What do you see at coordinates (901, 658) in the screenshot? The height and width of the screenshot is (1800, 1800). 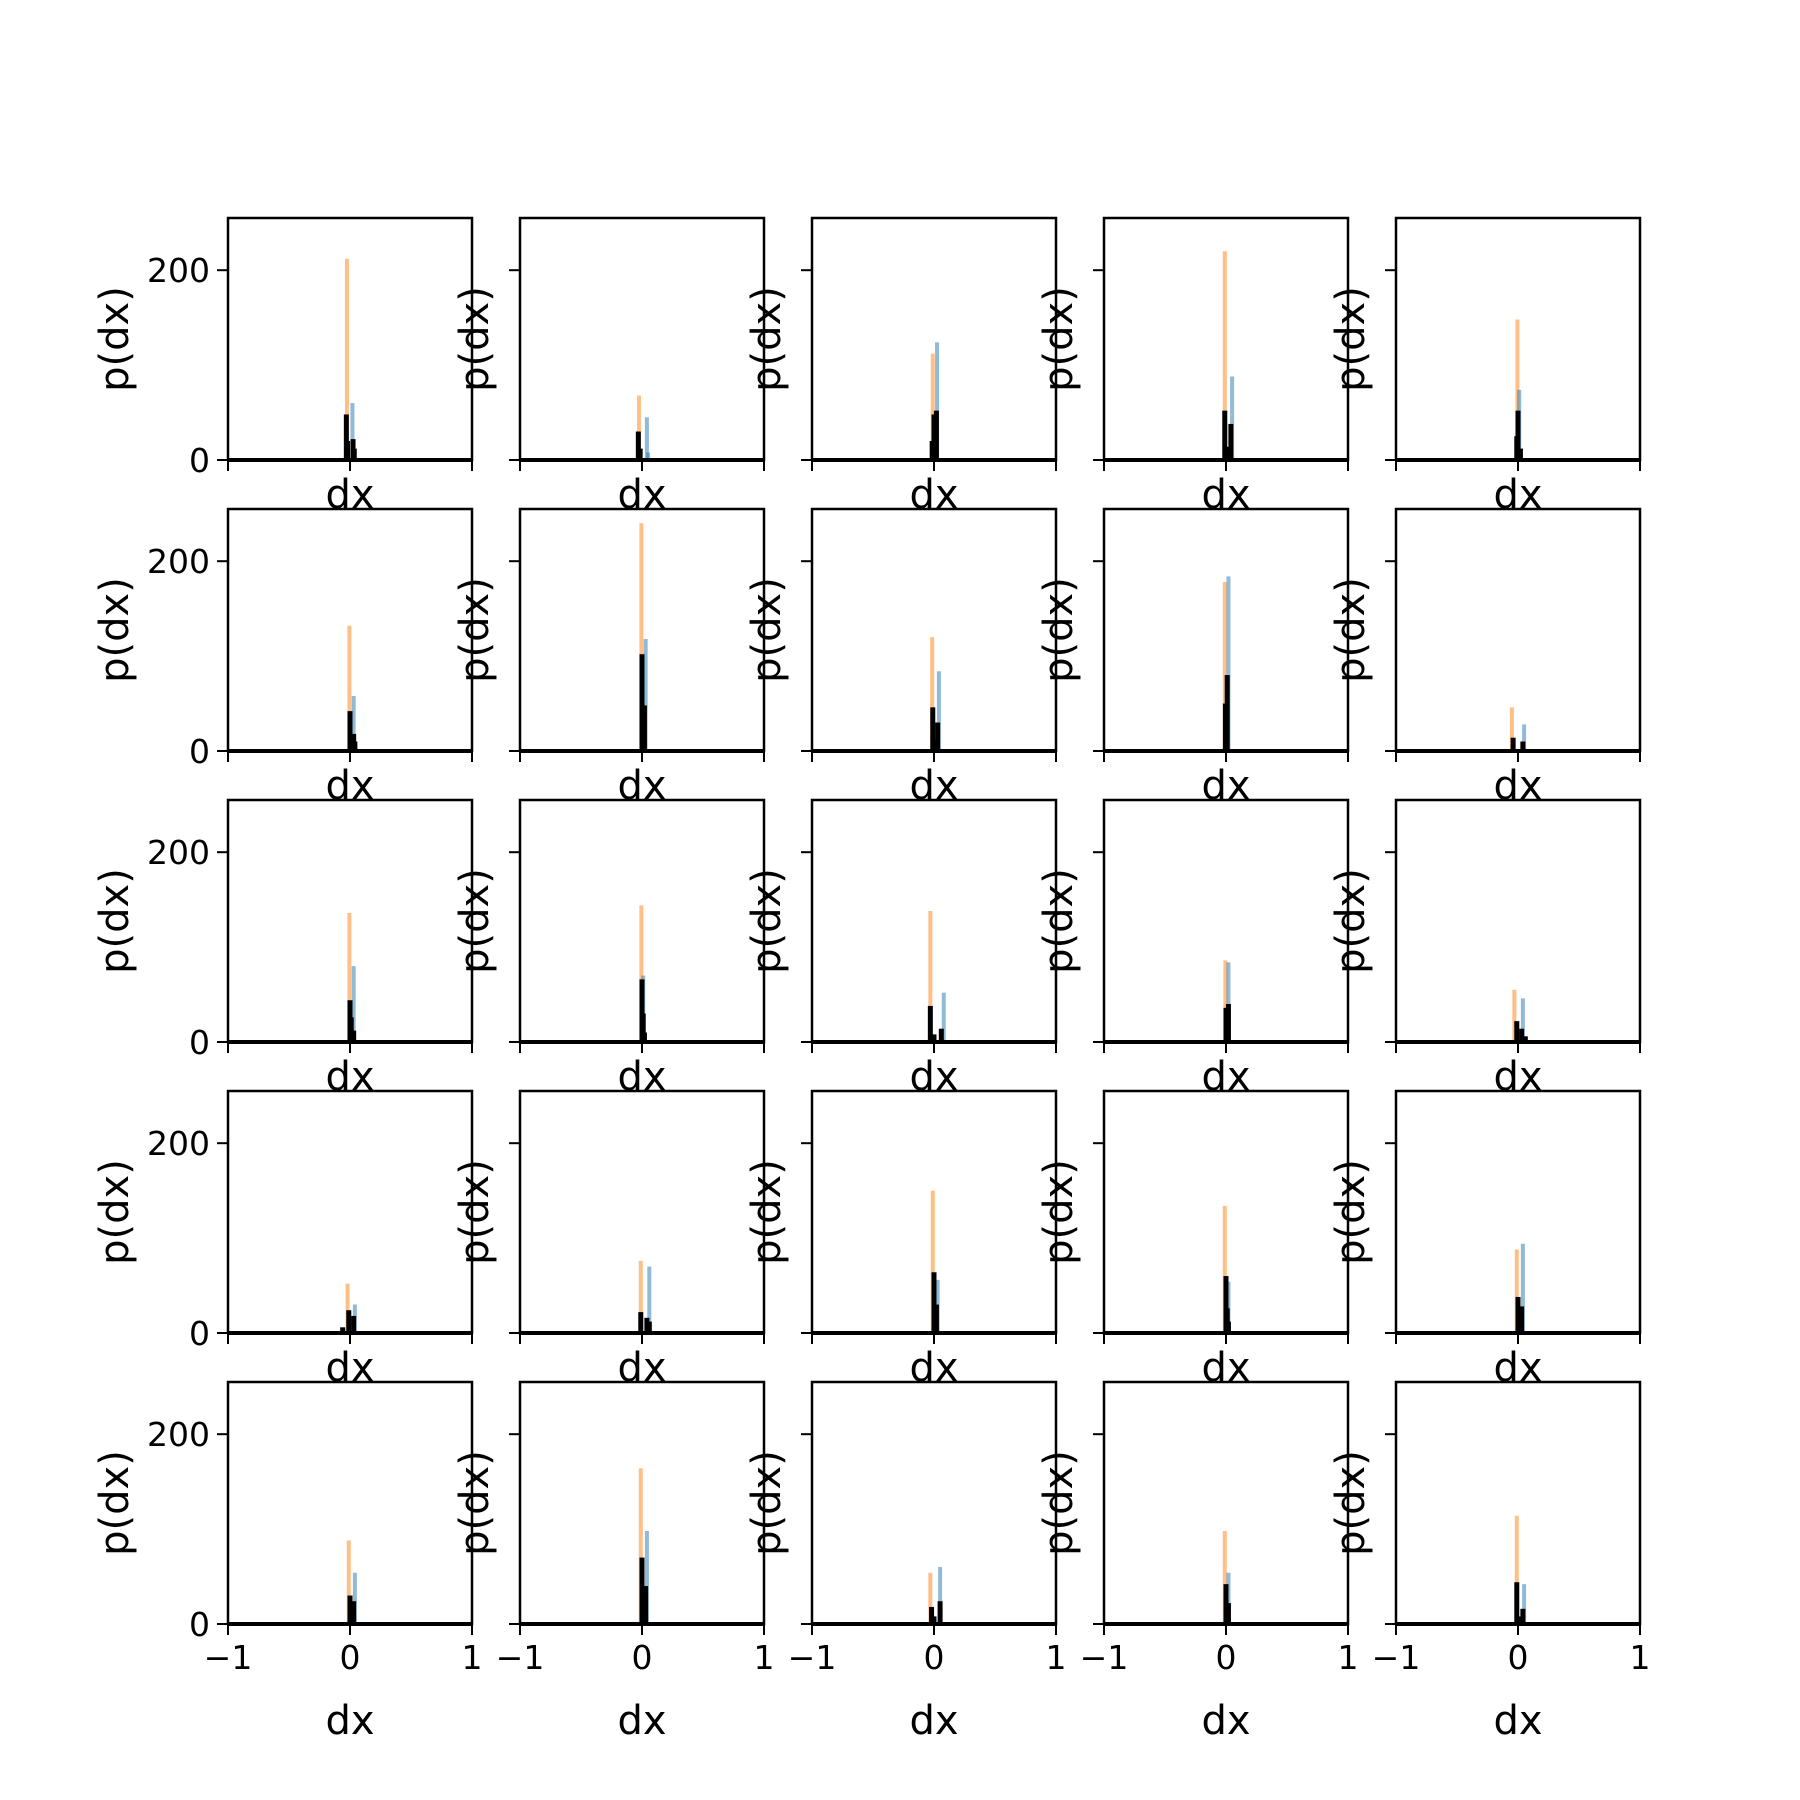 I see `panel-r1-c2: dx p(dx)` at bounding box center [901, 658].